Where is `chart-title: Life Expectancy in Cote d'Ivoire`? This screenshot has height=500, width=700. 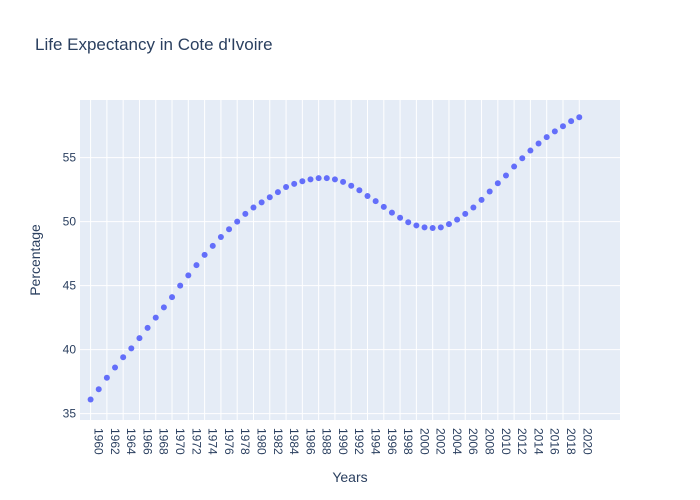
chart-title: Life Expectancy in Cote d'Ivoire is located at coordinates (154, 44).